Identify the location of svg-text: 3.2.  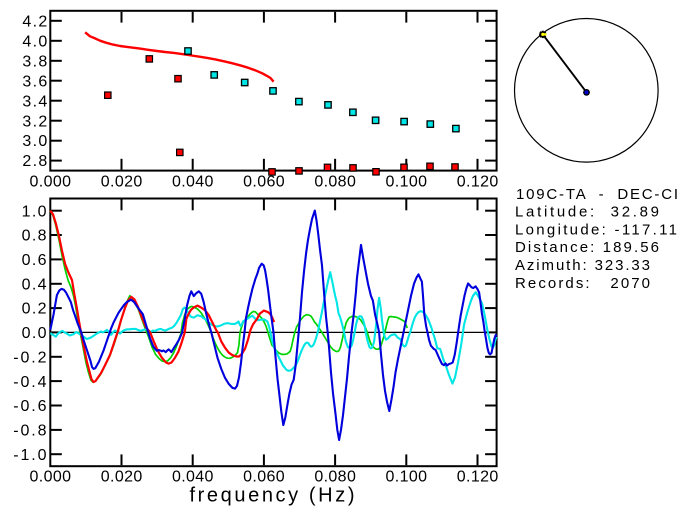
(34, 121).